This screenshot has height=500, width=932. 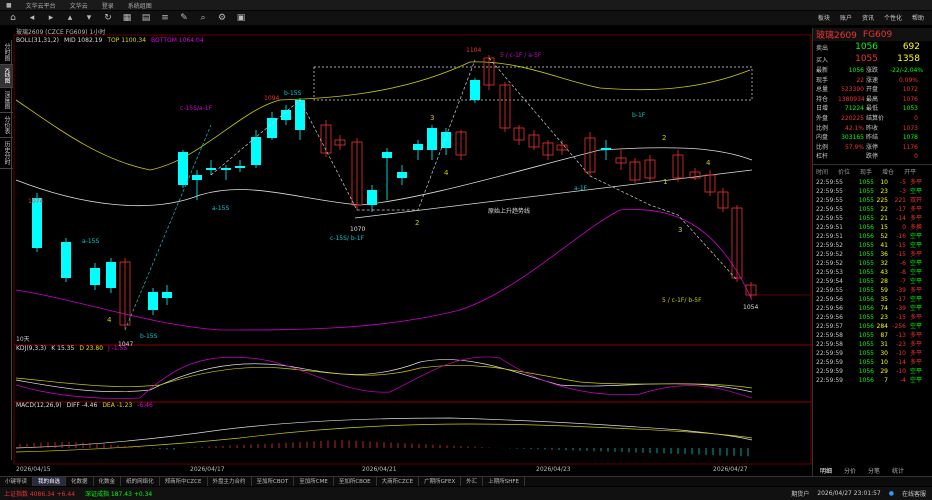 What do you see at coordinates (140, 481) in the screenshot?
I see `bottom-tab: 纸的网络化` at bounding box center [140, 481].